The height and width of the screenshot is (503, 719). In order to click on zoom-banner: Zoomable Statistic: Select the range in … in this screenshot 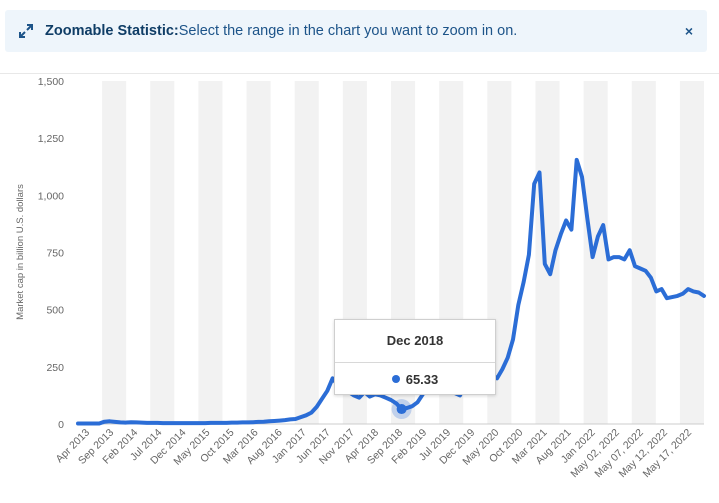, I will do `click(356, 31)`.